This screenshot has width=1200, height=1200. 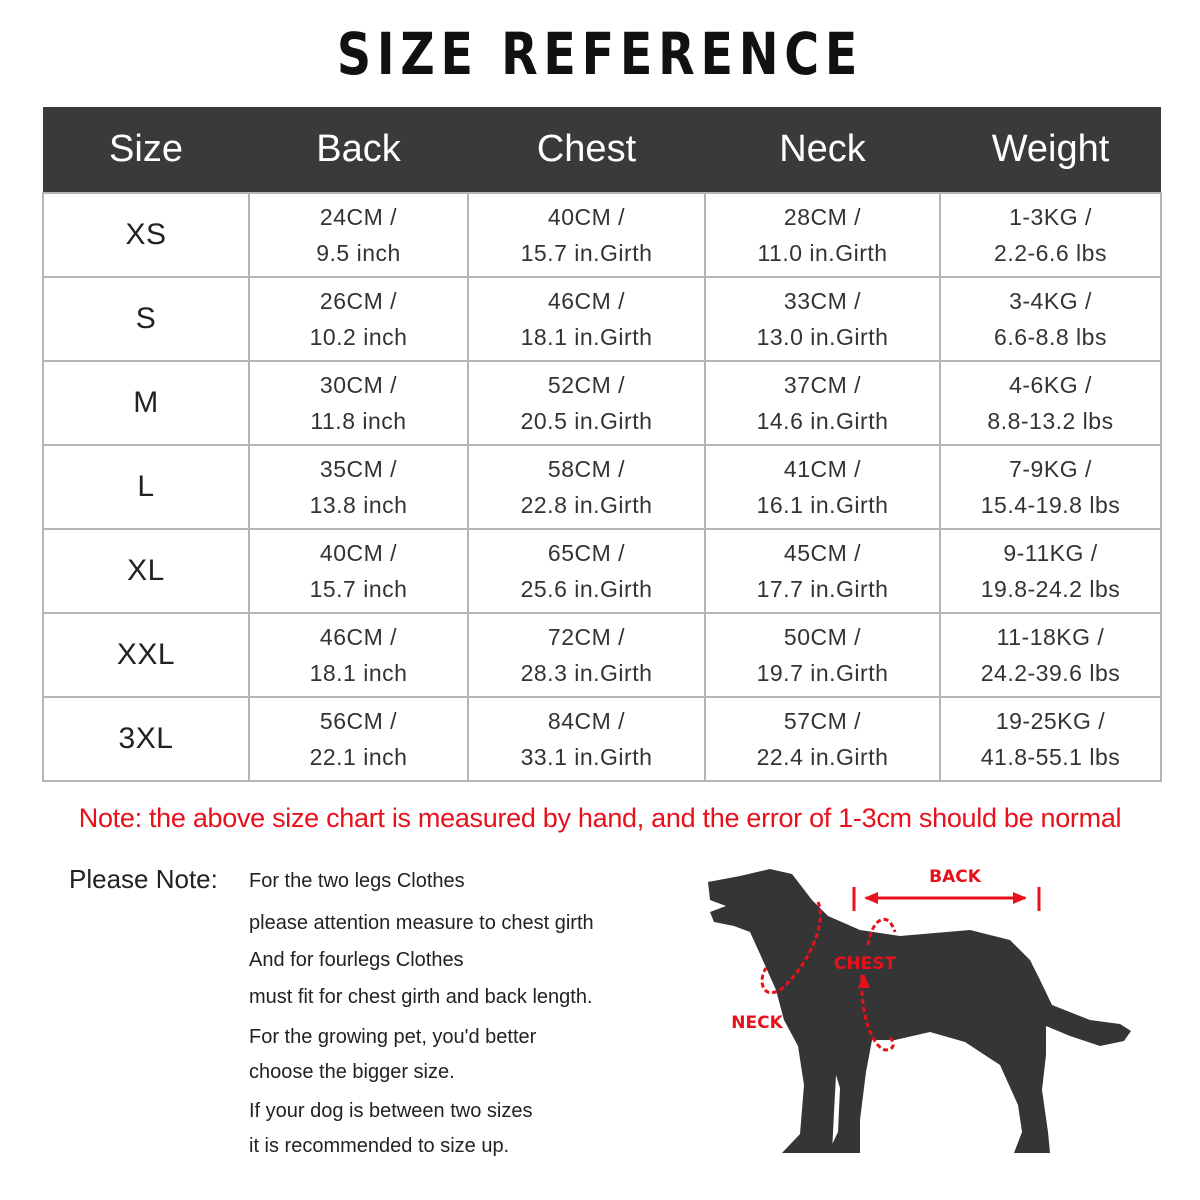 I want to click on back-value-line: 40CM /, so click(x=358, y=553).